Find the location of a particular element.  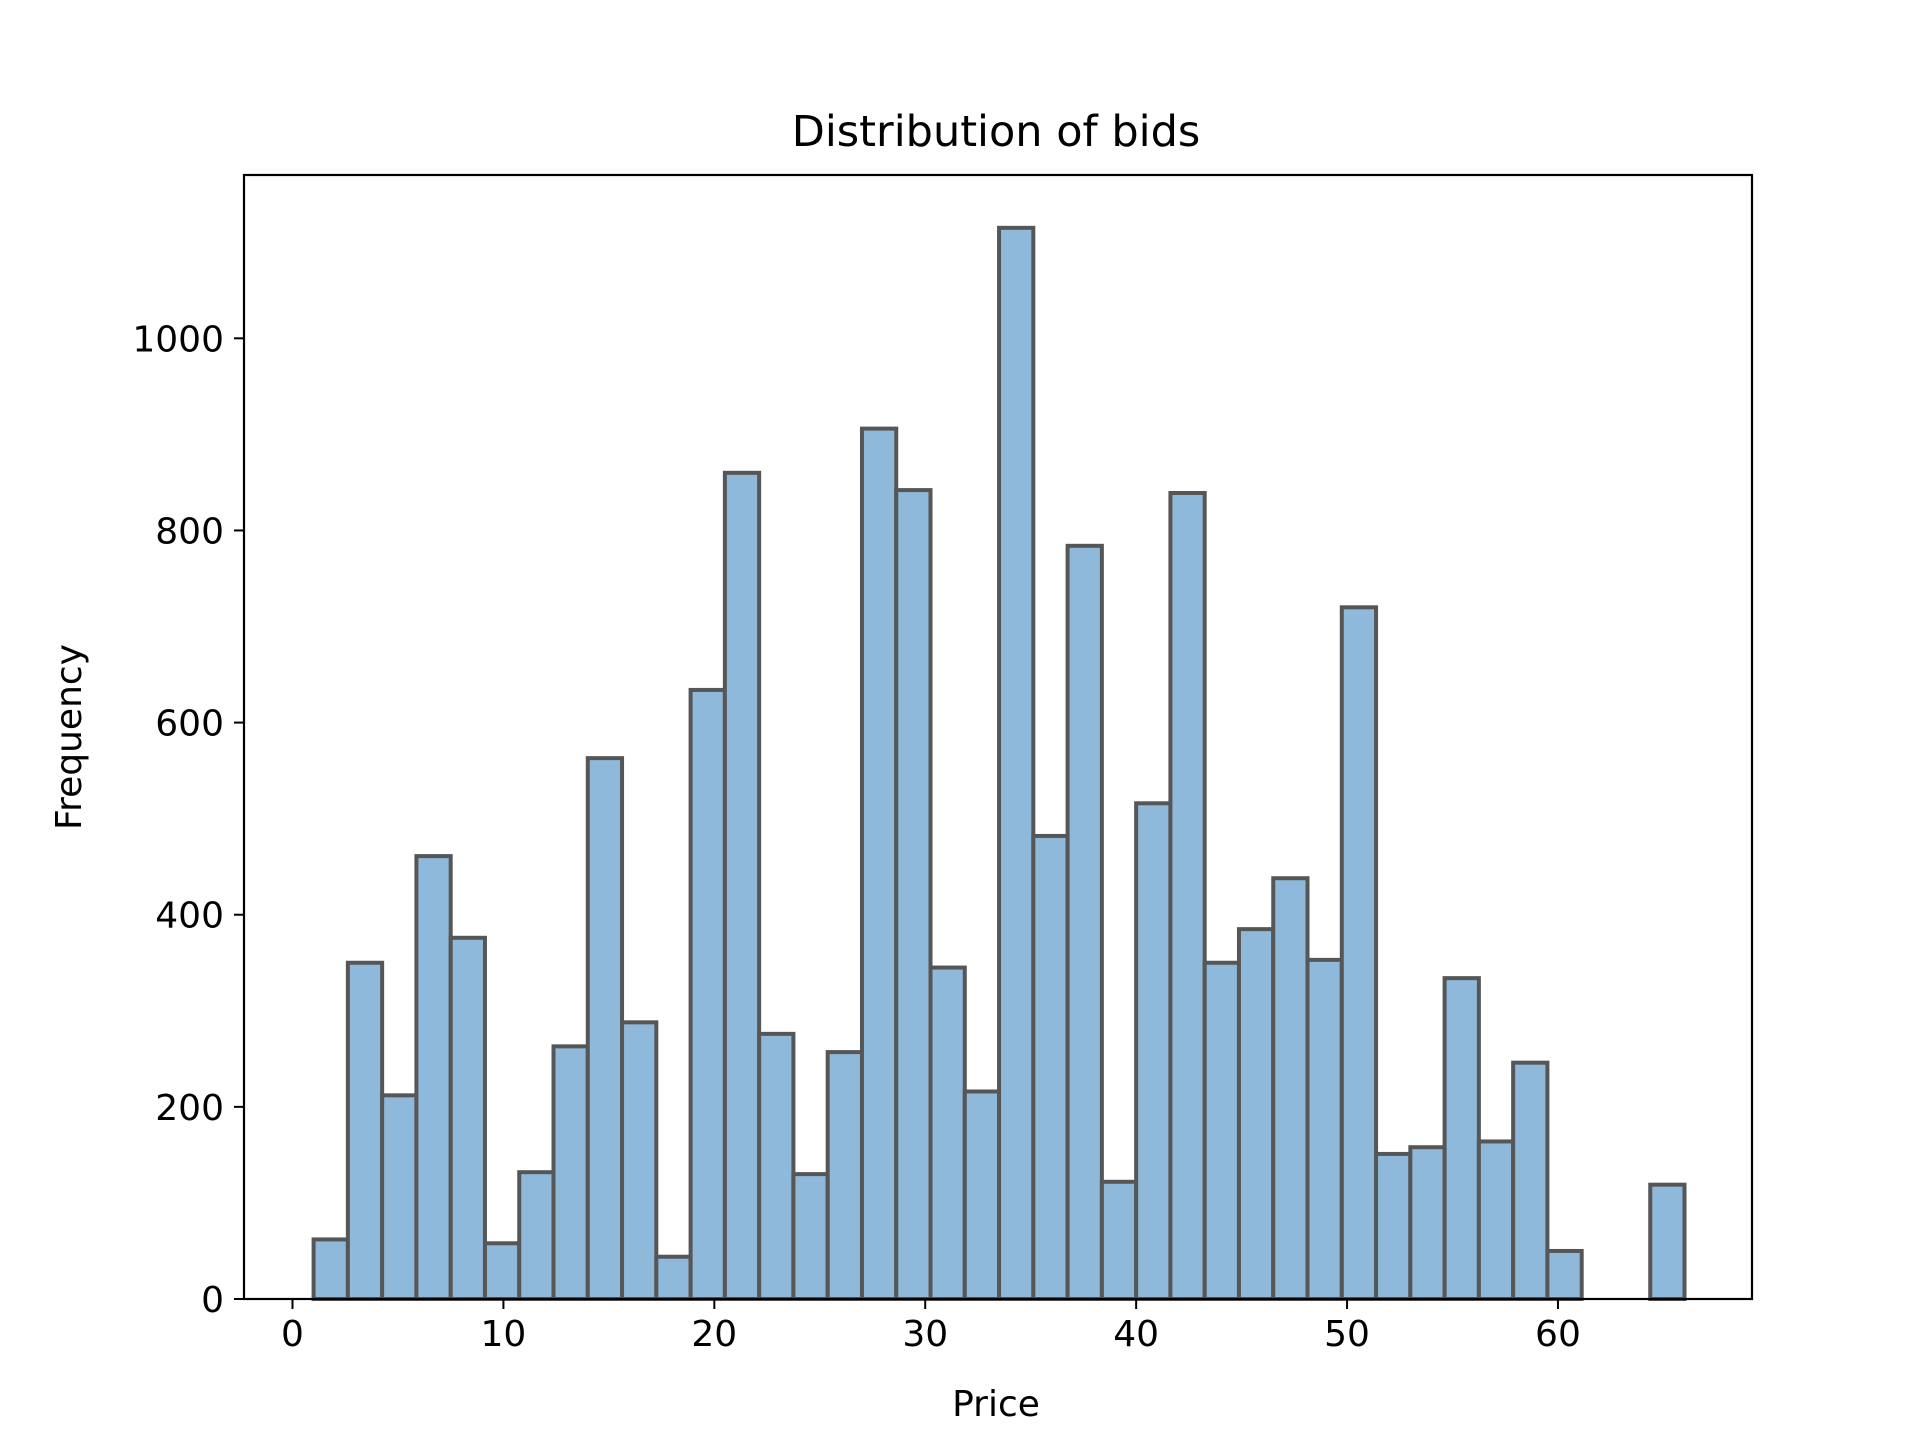

y-axis-ticks: 0 200 400 600 800 1000 is located at coordinates (188, 820).